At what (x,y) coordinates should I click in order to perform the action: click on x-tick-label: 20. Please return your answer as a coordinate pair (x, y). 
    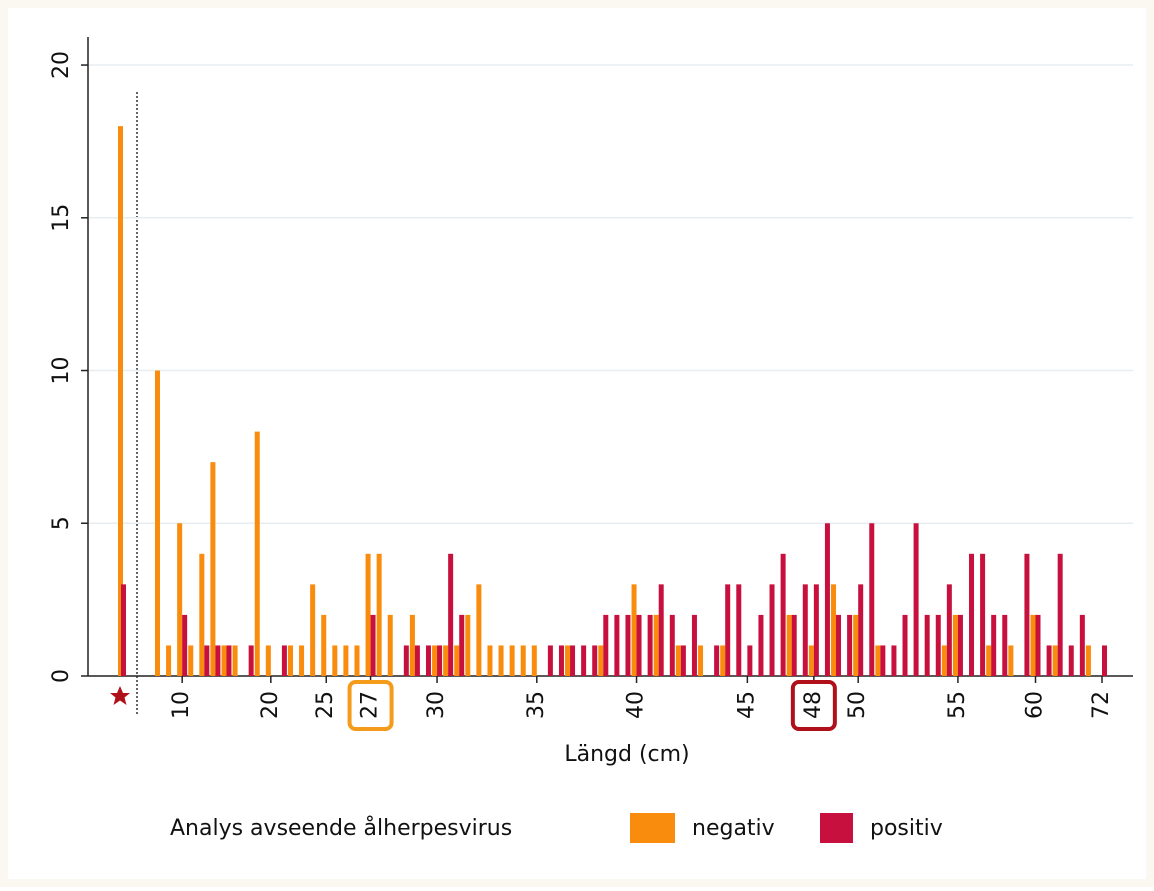
    Looking at the image, I should click on (270, 705).